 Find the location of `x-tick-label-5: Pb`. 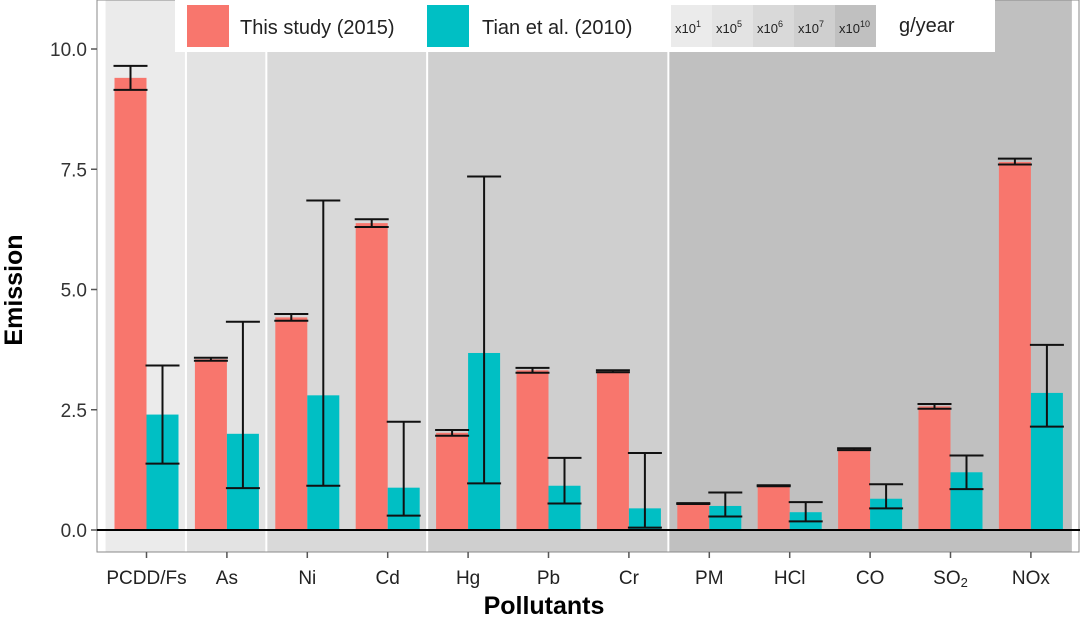

x-tick-label-5: Pb is located at coordinates (548, 578).